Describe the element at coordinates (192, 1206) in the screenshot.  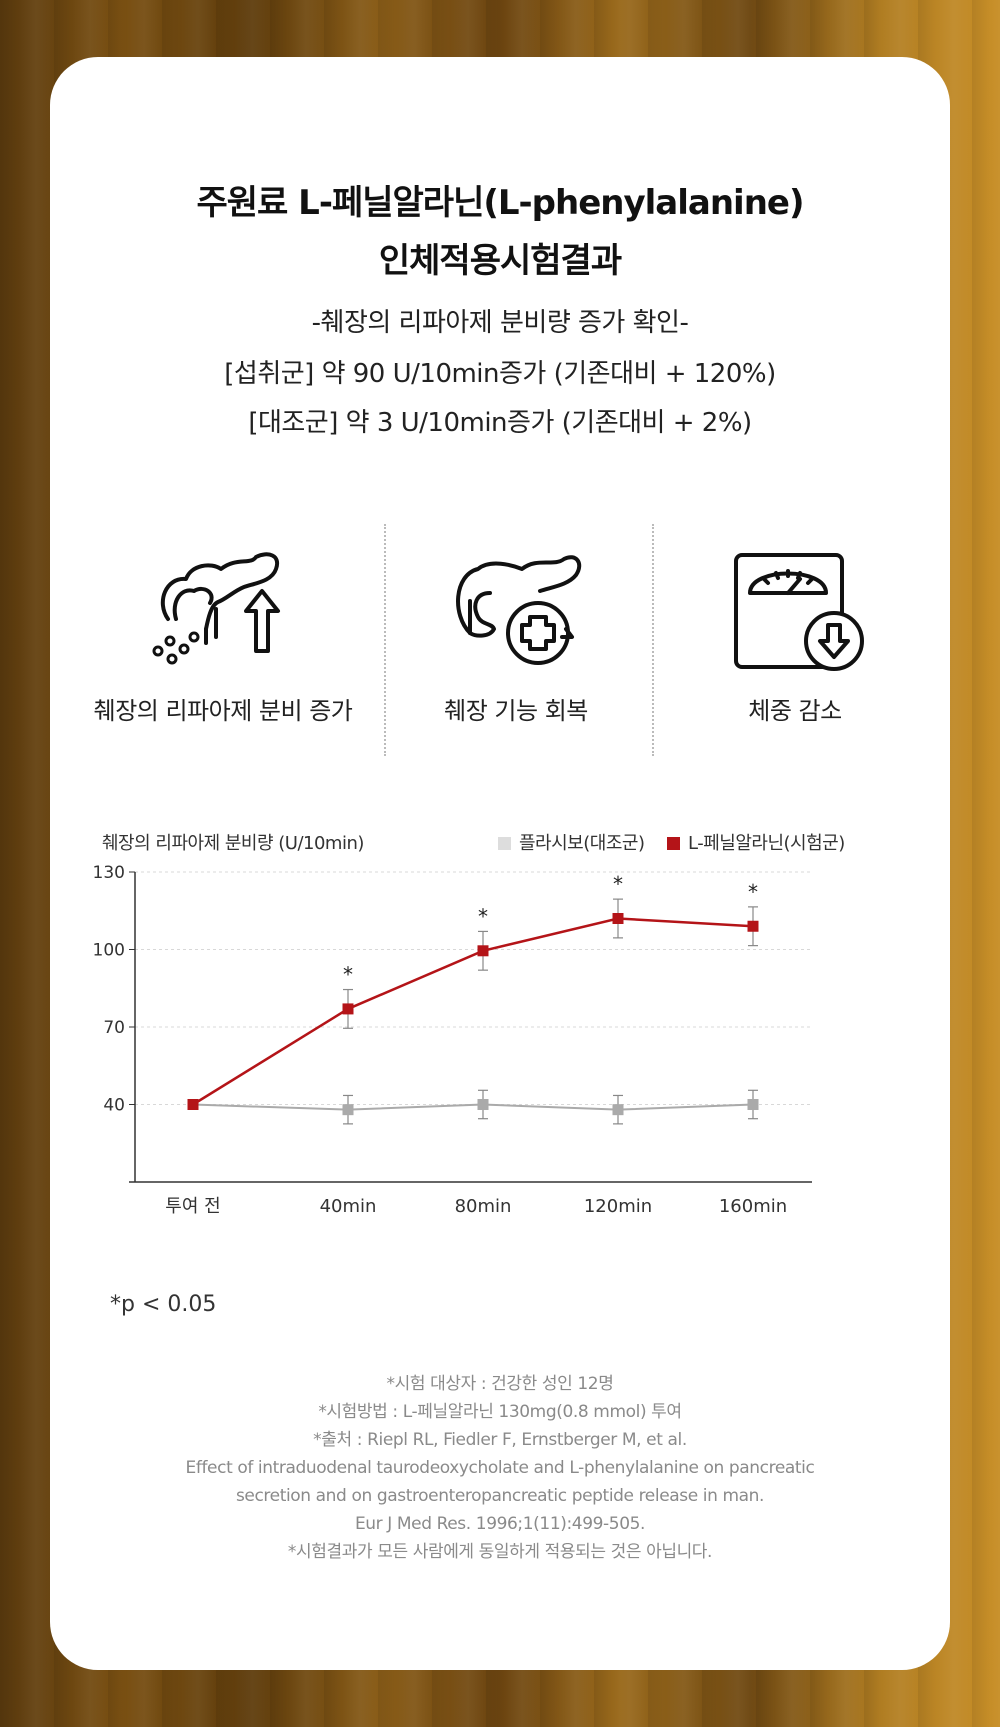
I see `x-tick-label: 투여 전` at that location.